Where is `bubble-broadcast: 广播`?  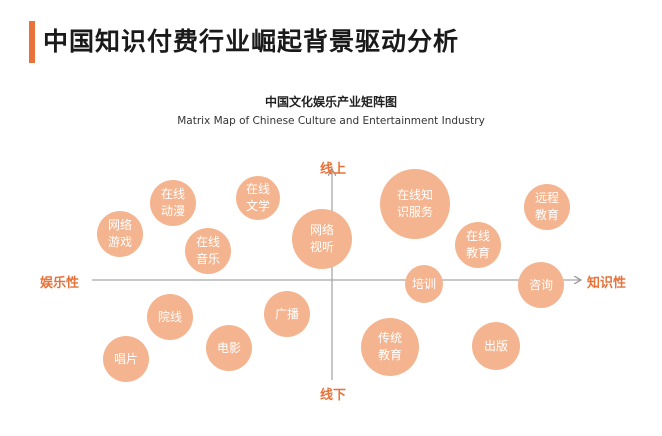
bubble-broadcast: 广播 is located at coordinates (287, 314).